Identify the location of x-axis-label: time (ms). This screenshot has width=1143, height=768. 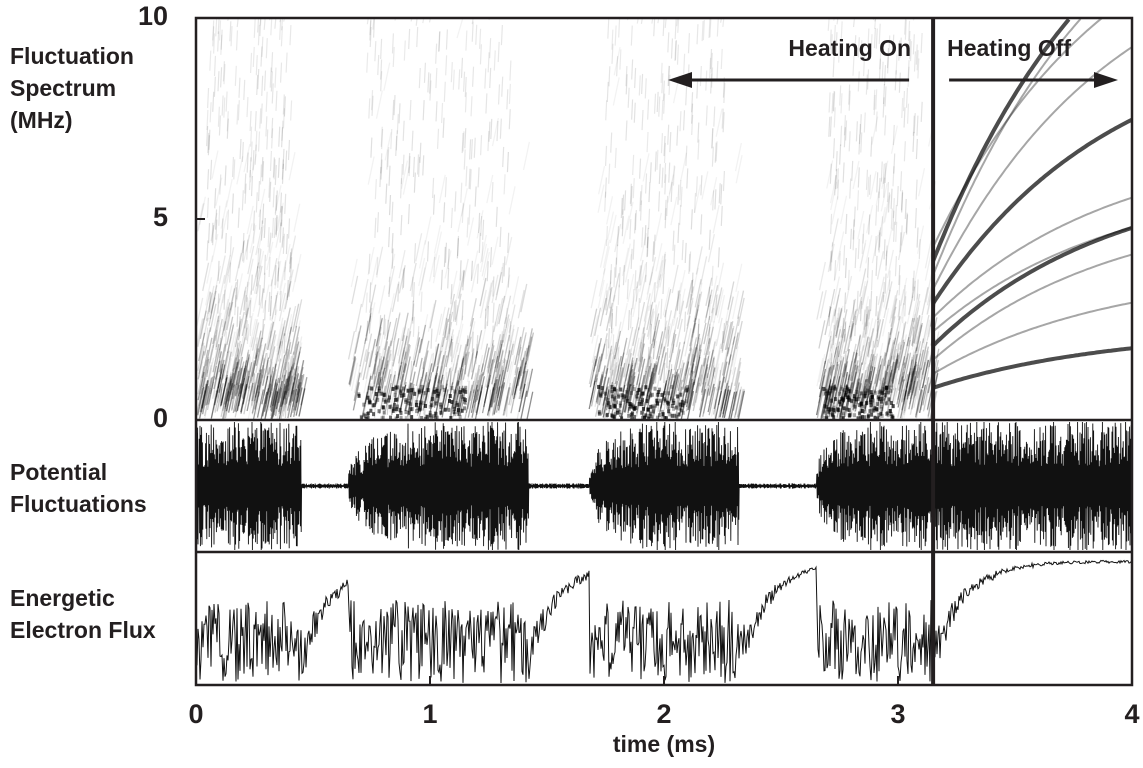
(664, 744).